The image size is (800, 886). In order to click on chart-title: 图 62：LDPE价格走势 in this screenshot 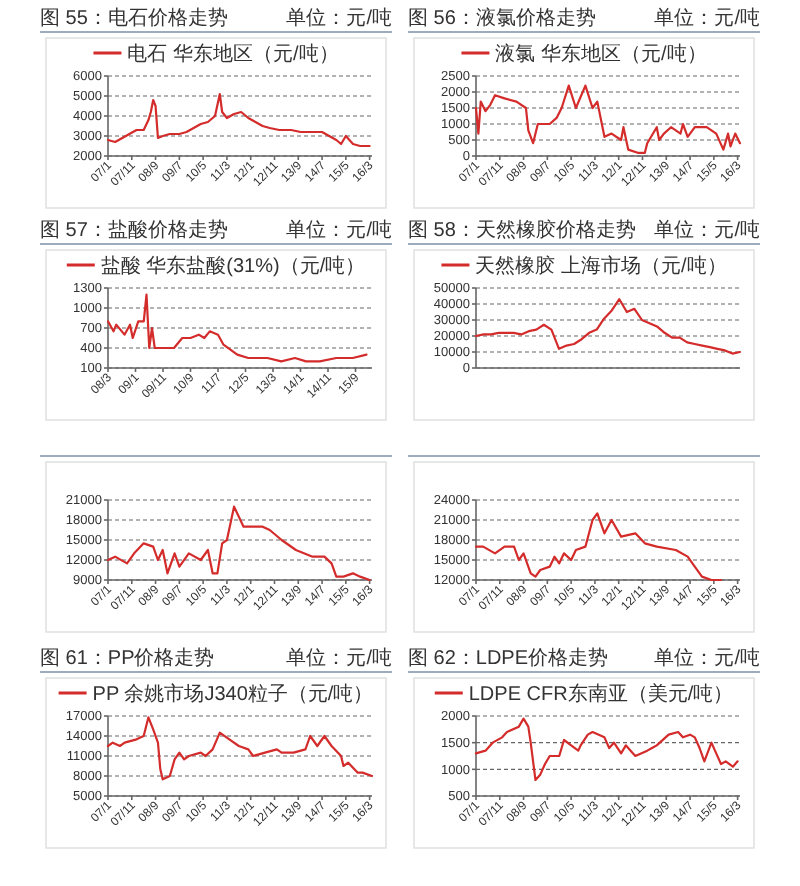, I will do `click(508, 658)`.